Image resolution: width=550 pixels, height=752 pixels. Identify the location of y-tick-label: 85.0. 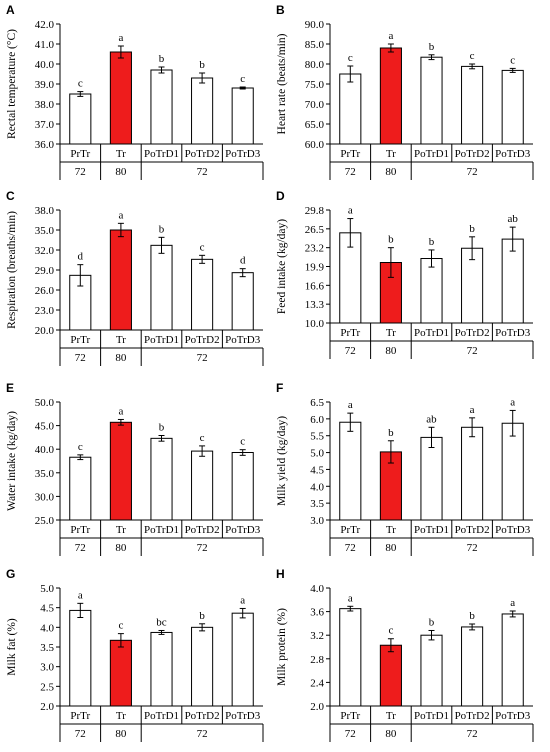
(315, 45).